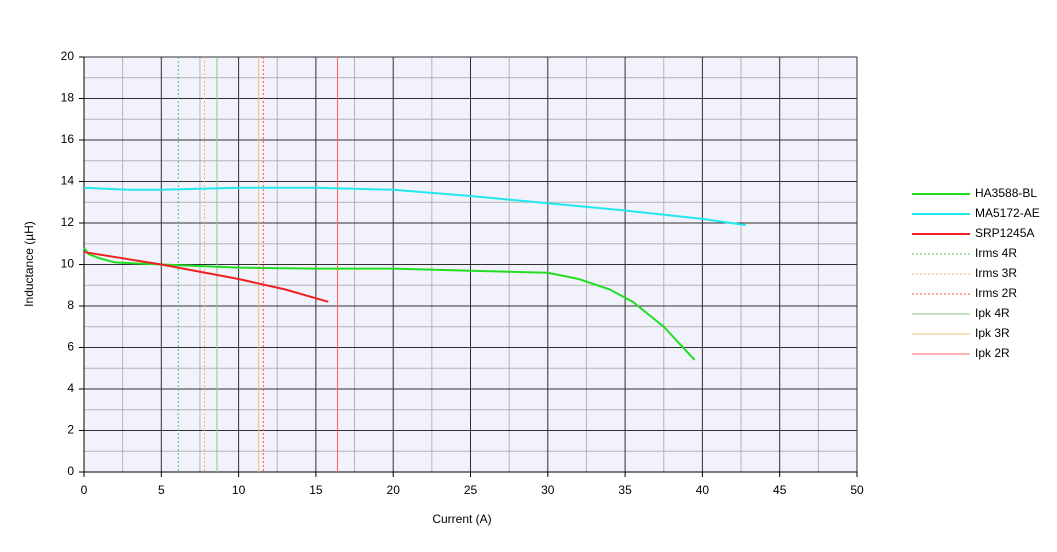  What do you see at coordinates (1007, 213) in the screenshot?
I see `legend-label: MA5172-AE` at bounding box center [1007, 213].